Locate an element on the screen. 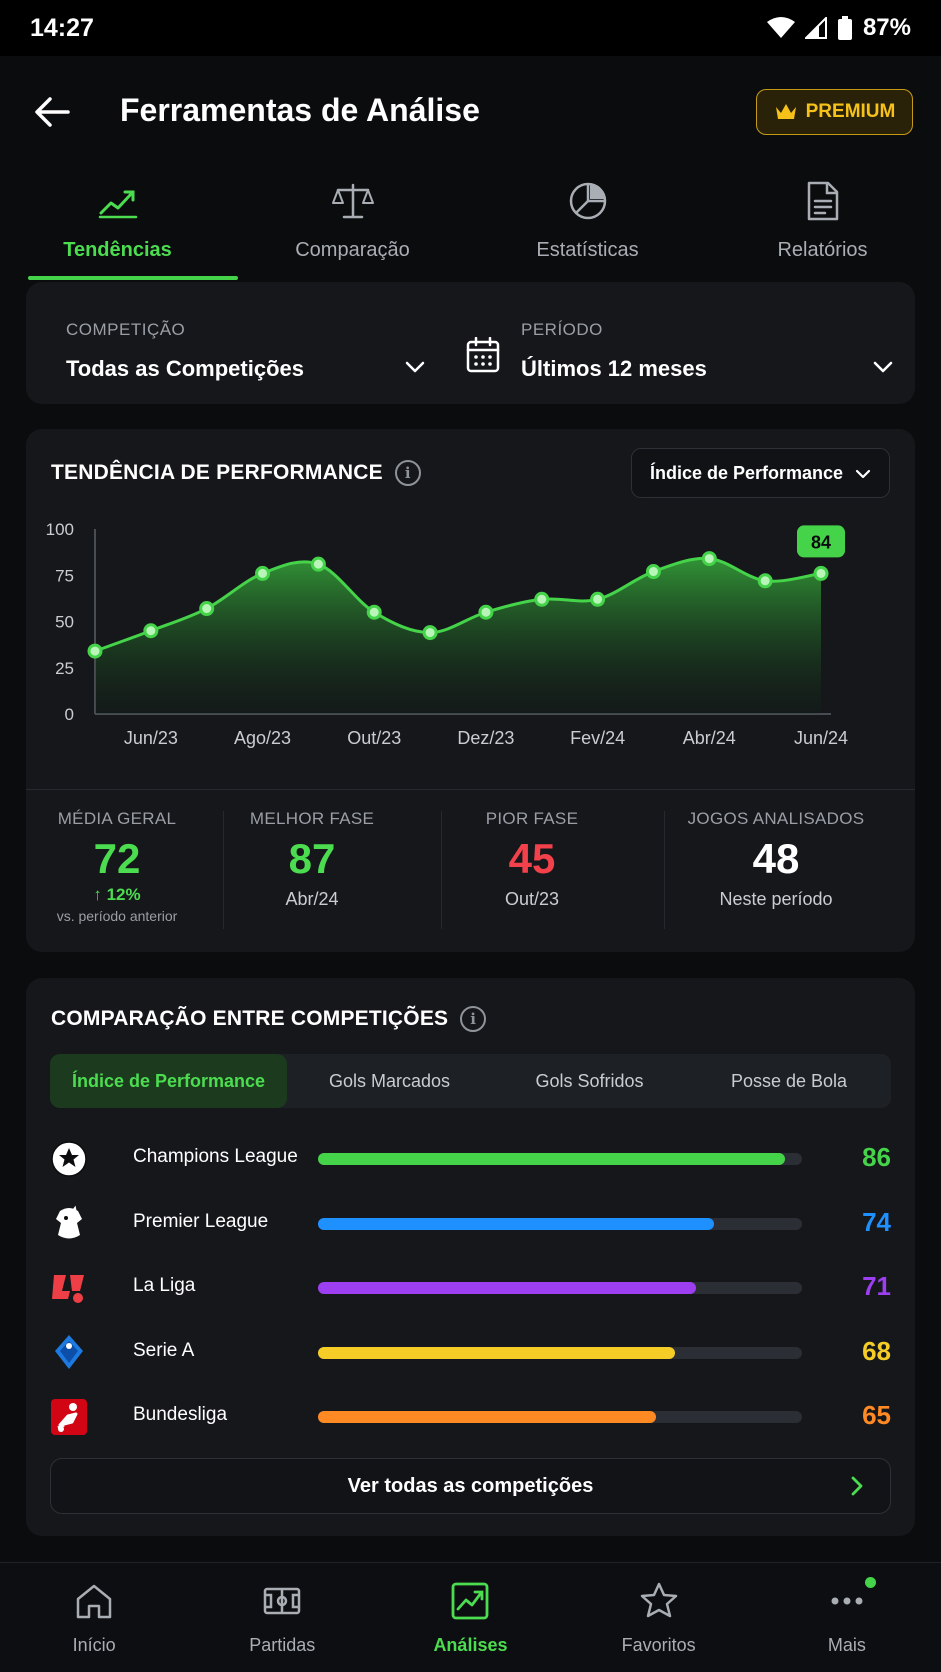 The width and height of the screenshot is (941, 1672). competition-row: Serie A 68 is located at coordinates (470, 1352).